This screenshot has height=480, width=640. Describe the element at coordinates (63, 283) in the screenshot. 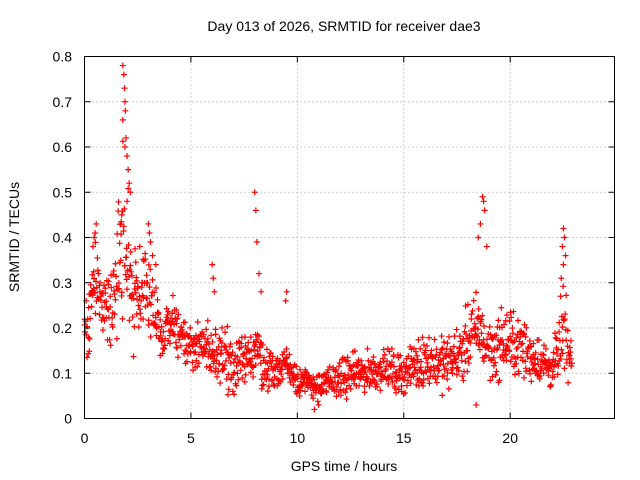

I see `y-tick-label: 0.3` at that location.